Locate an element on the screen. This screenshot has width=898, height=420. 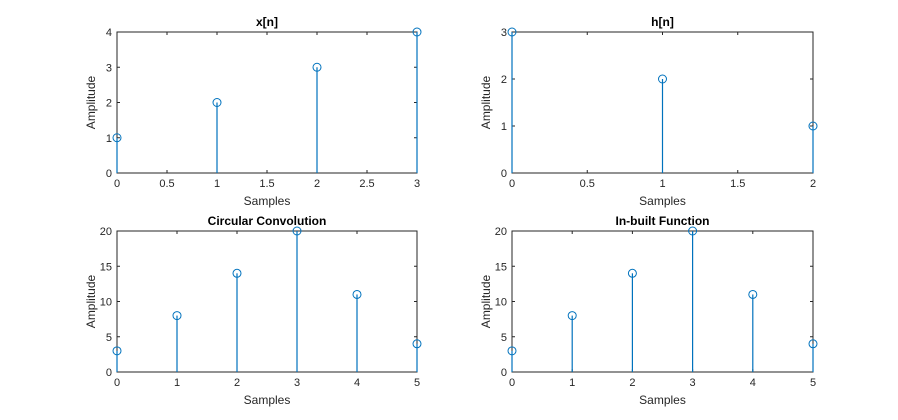
x-tick-label: 2.5 is located at coordinates (366, 184).